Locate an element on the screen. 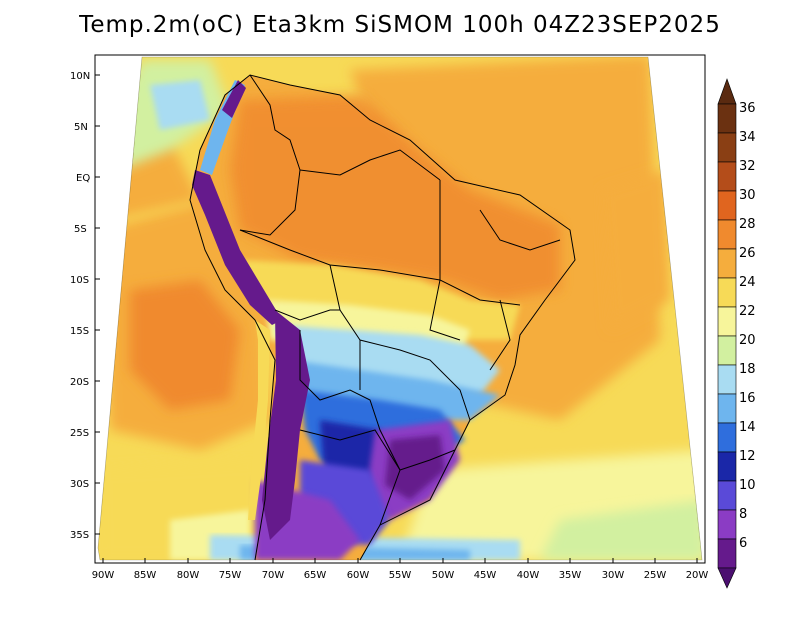  legend-label: 16 is located at coordinates (747, 398).